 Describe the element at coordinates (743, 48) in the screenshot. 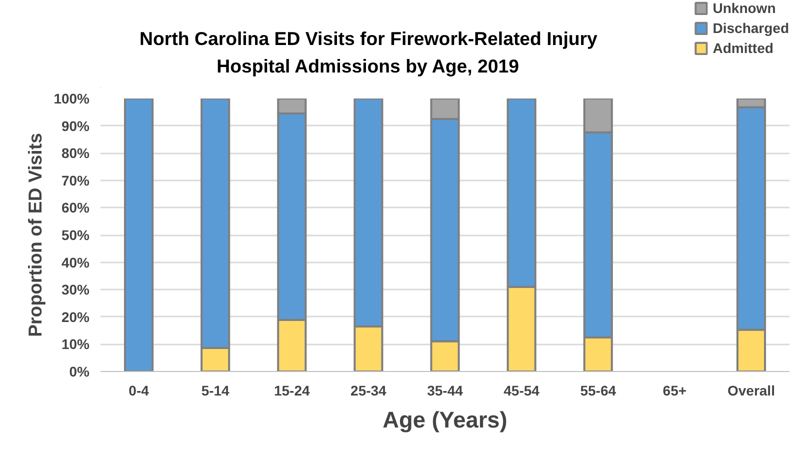

I see `legend-label: Admitted` at that location.